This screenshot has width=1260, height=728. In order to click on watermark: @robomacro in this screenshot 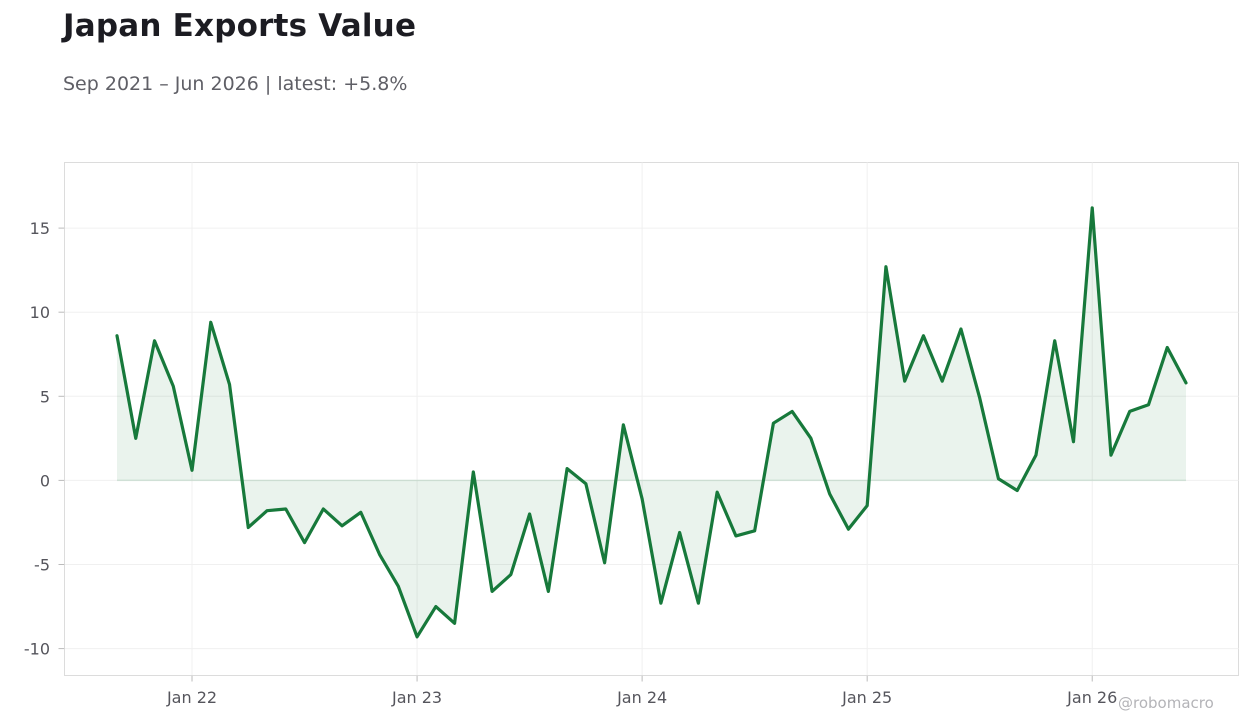, I will do `click(1166, 703)`.